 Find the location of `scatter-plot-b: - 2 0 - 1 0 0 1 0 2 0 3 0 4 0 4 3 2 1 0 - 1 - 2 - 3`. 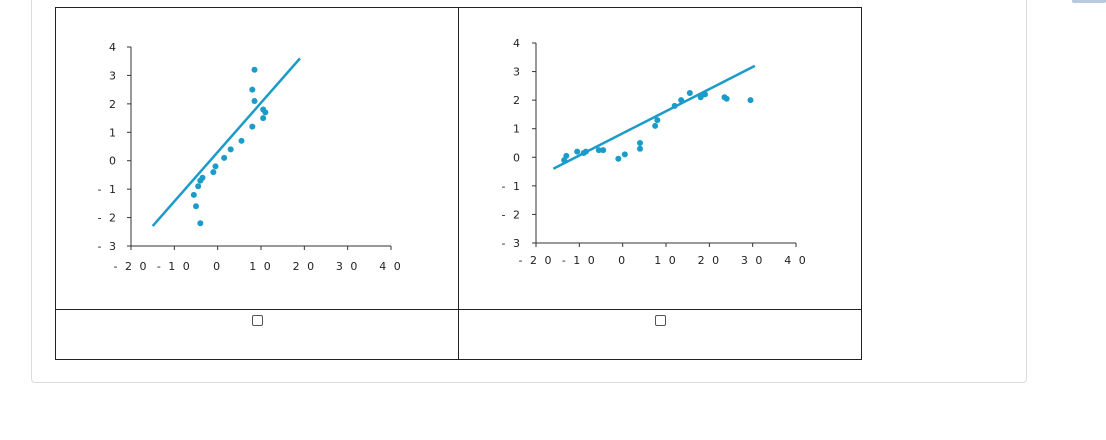

scatter-plot-b: - 2 0 - 1 0 0 1 0 2 0 3 0 4 0 4 3 2 1 0 - 1 - 2 - 3 is located at coordinates (655, 152).